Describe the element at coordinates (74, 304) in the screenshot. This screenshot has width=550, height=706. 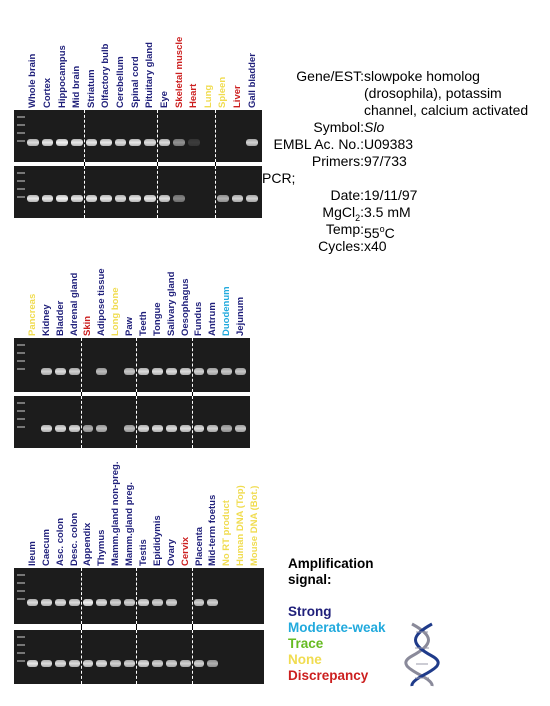
I see `lane-label: Adrenal gland` at that location.